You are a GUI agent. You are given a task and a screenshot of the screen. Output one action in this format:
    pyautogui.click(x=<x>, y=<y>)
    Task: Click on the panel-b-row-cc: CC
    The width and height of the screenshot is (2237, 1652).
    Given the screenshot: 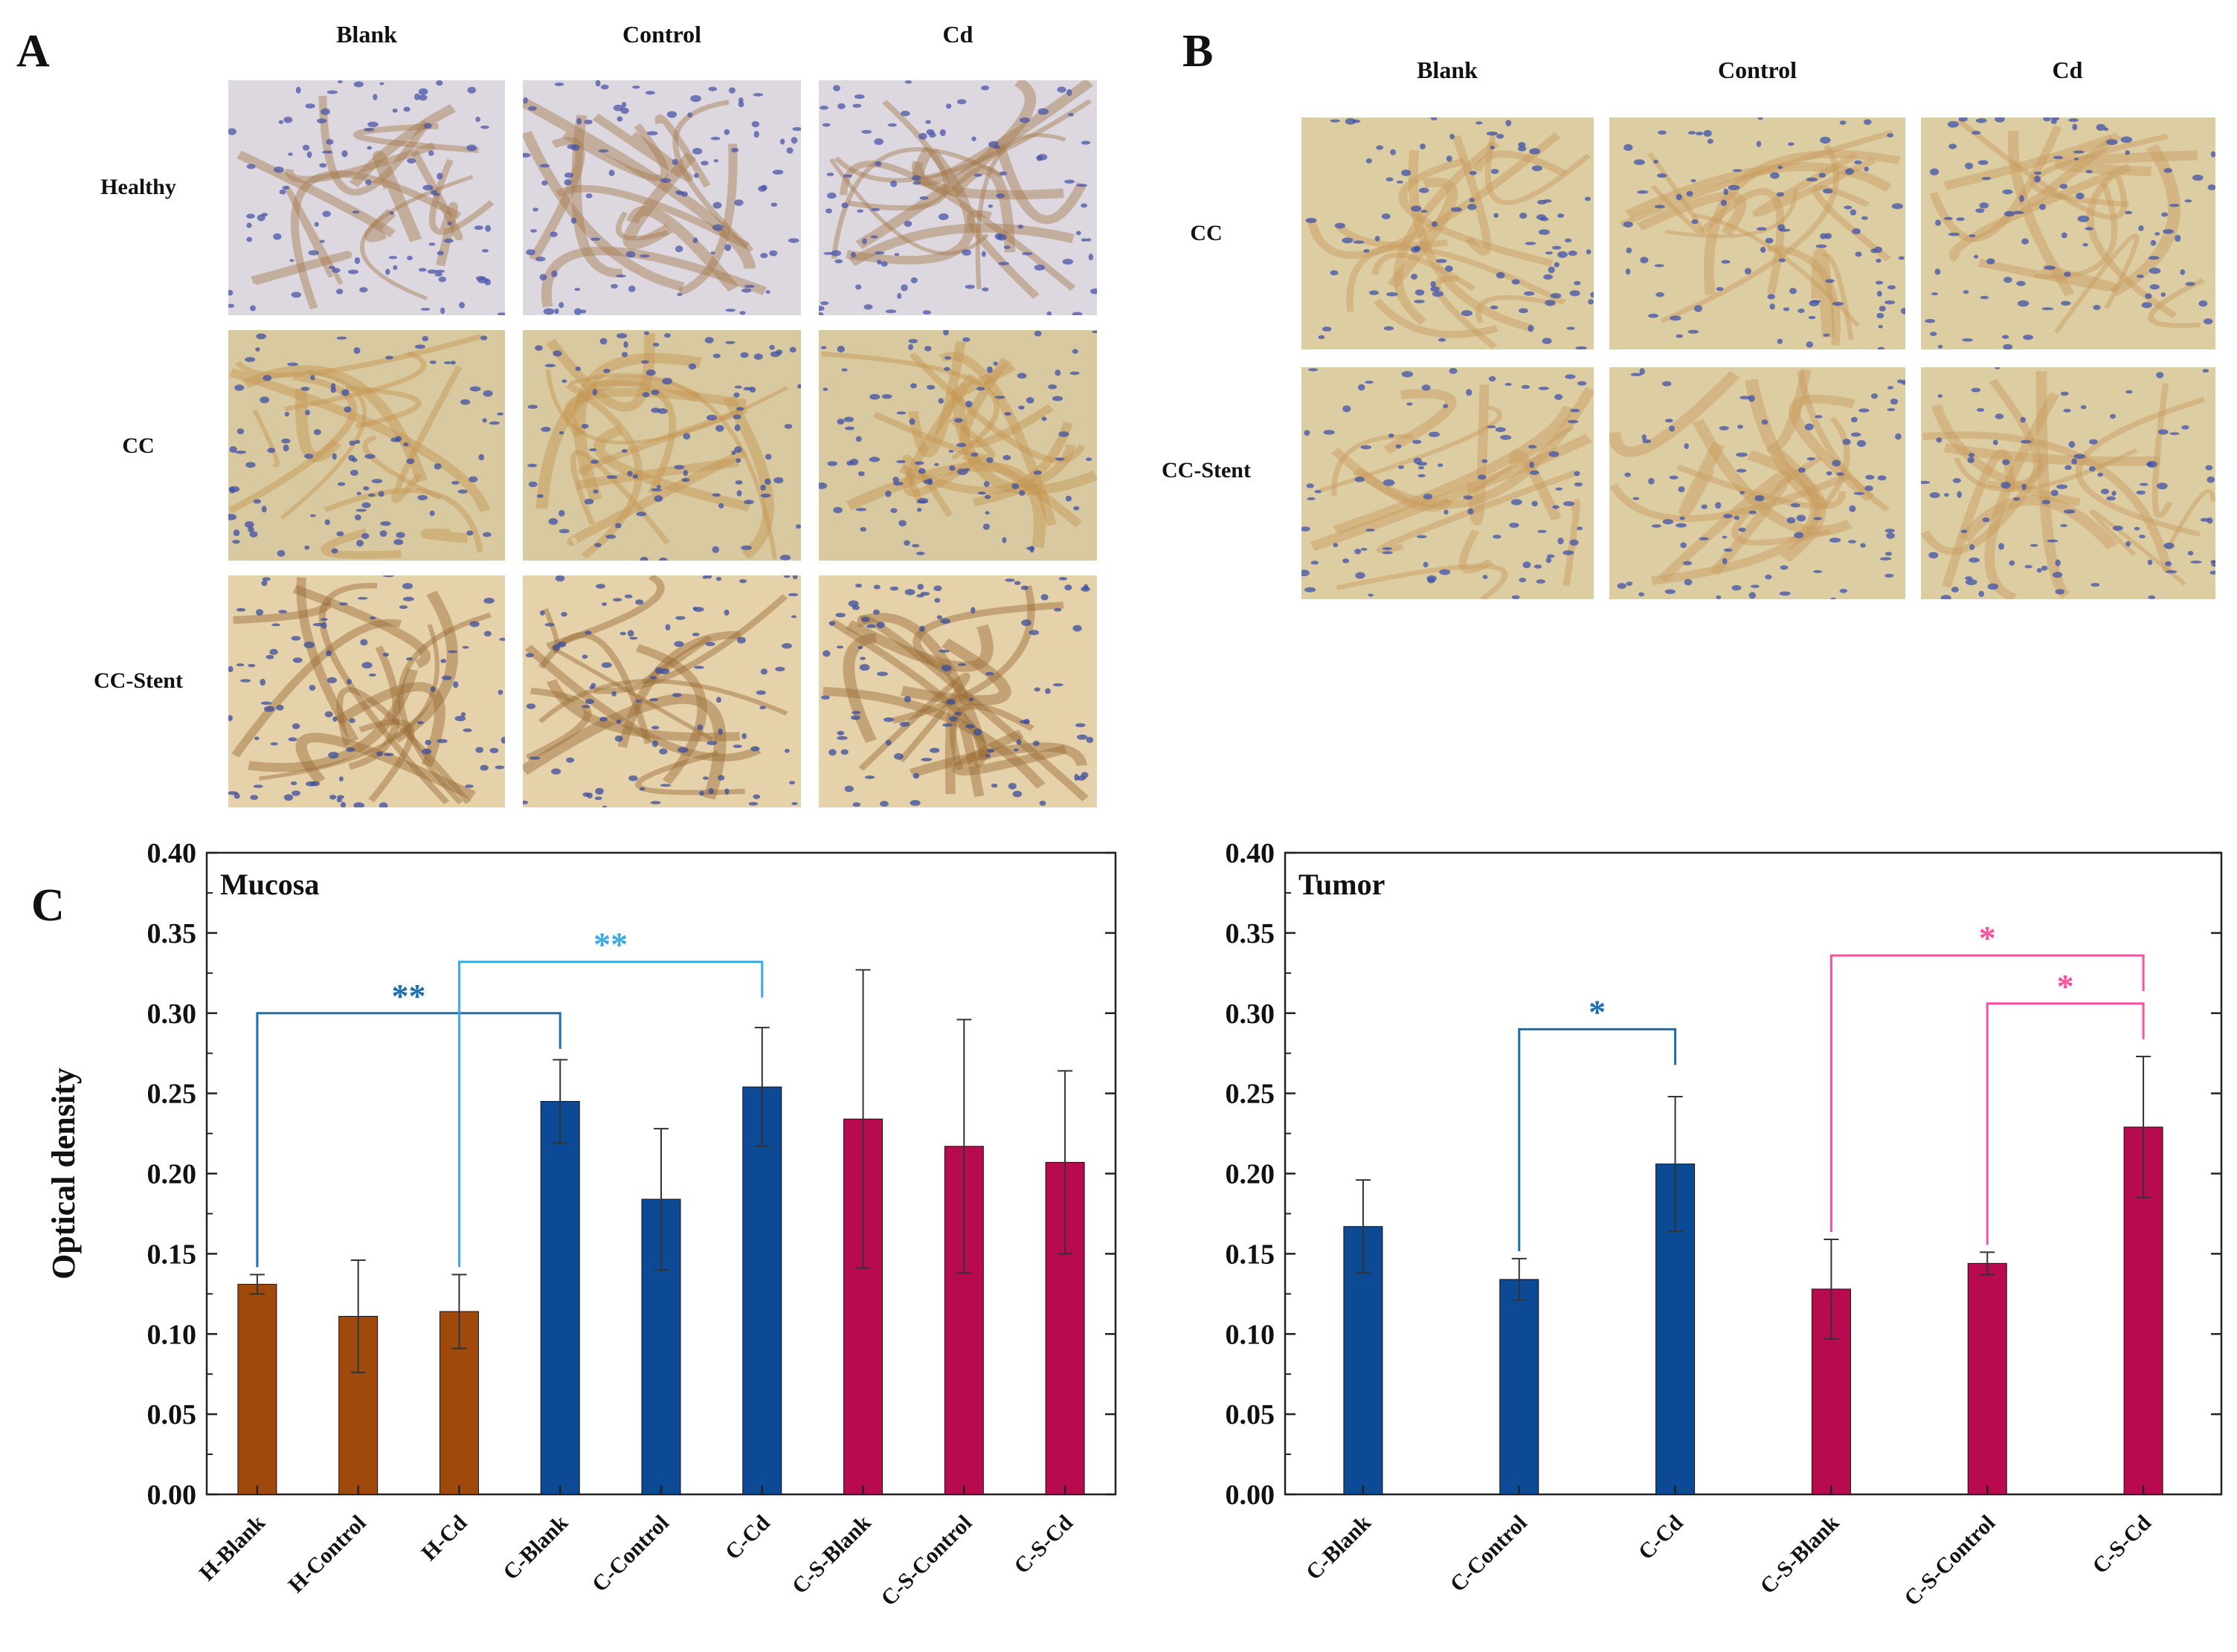 What is the action you would take?
    pyautogui.click(x=1206, y=233)
    